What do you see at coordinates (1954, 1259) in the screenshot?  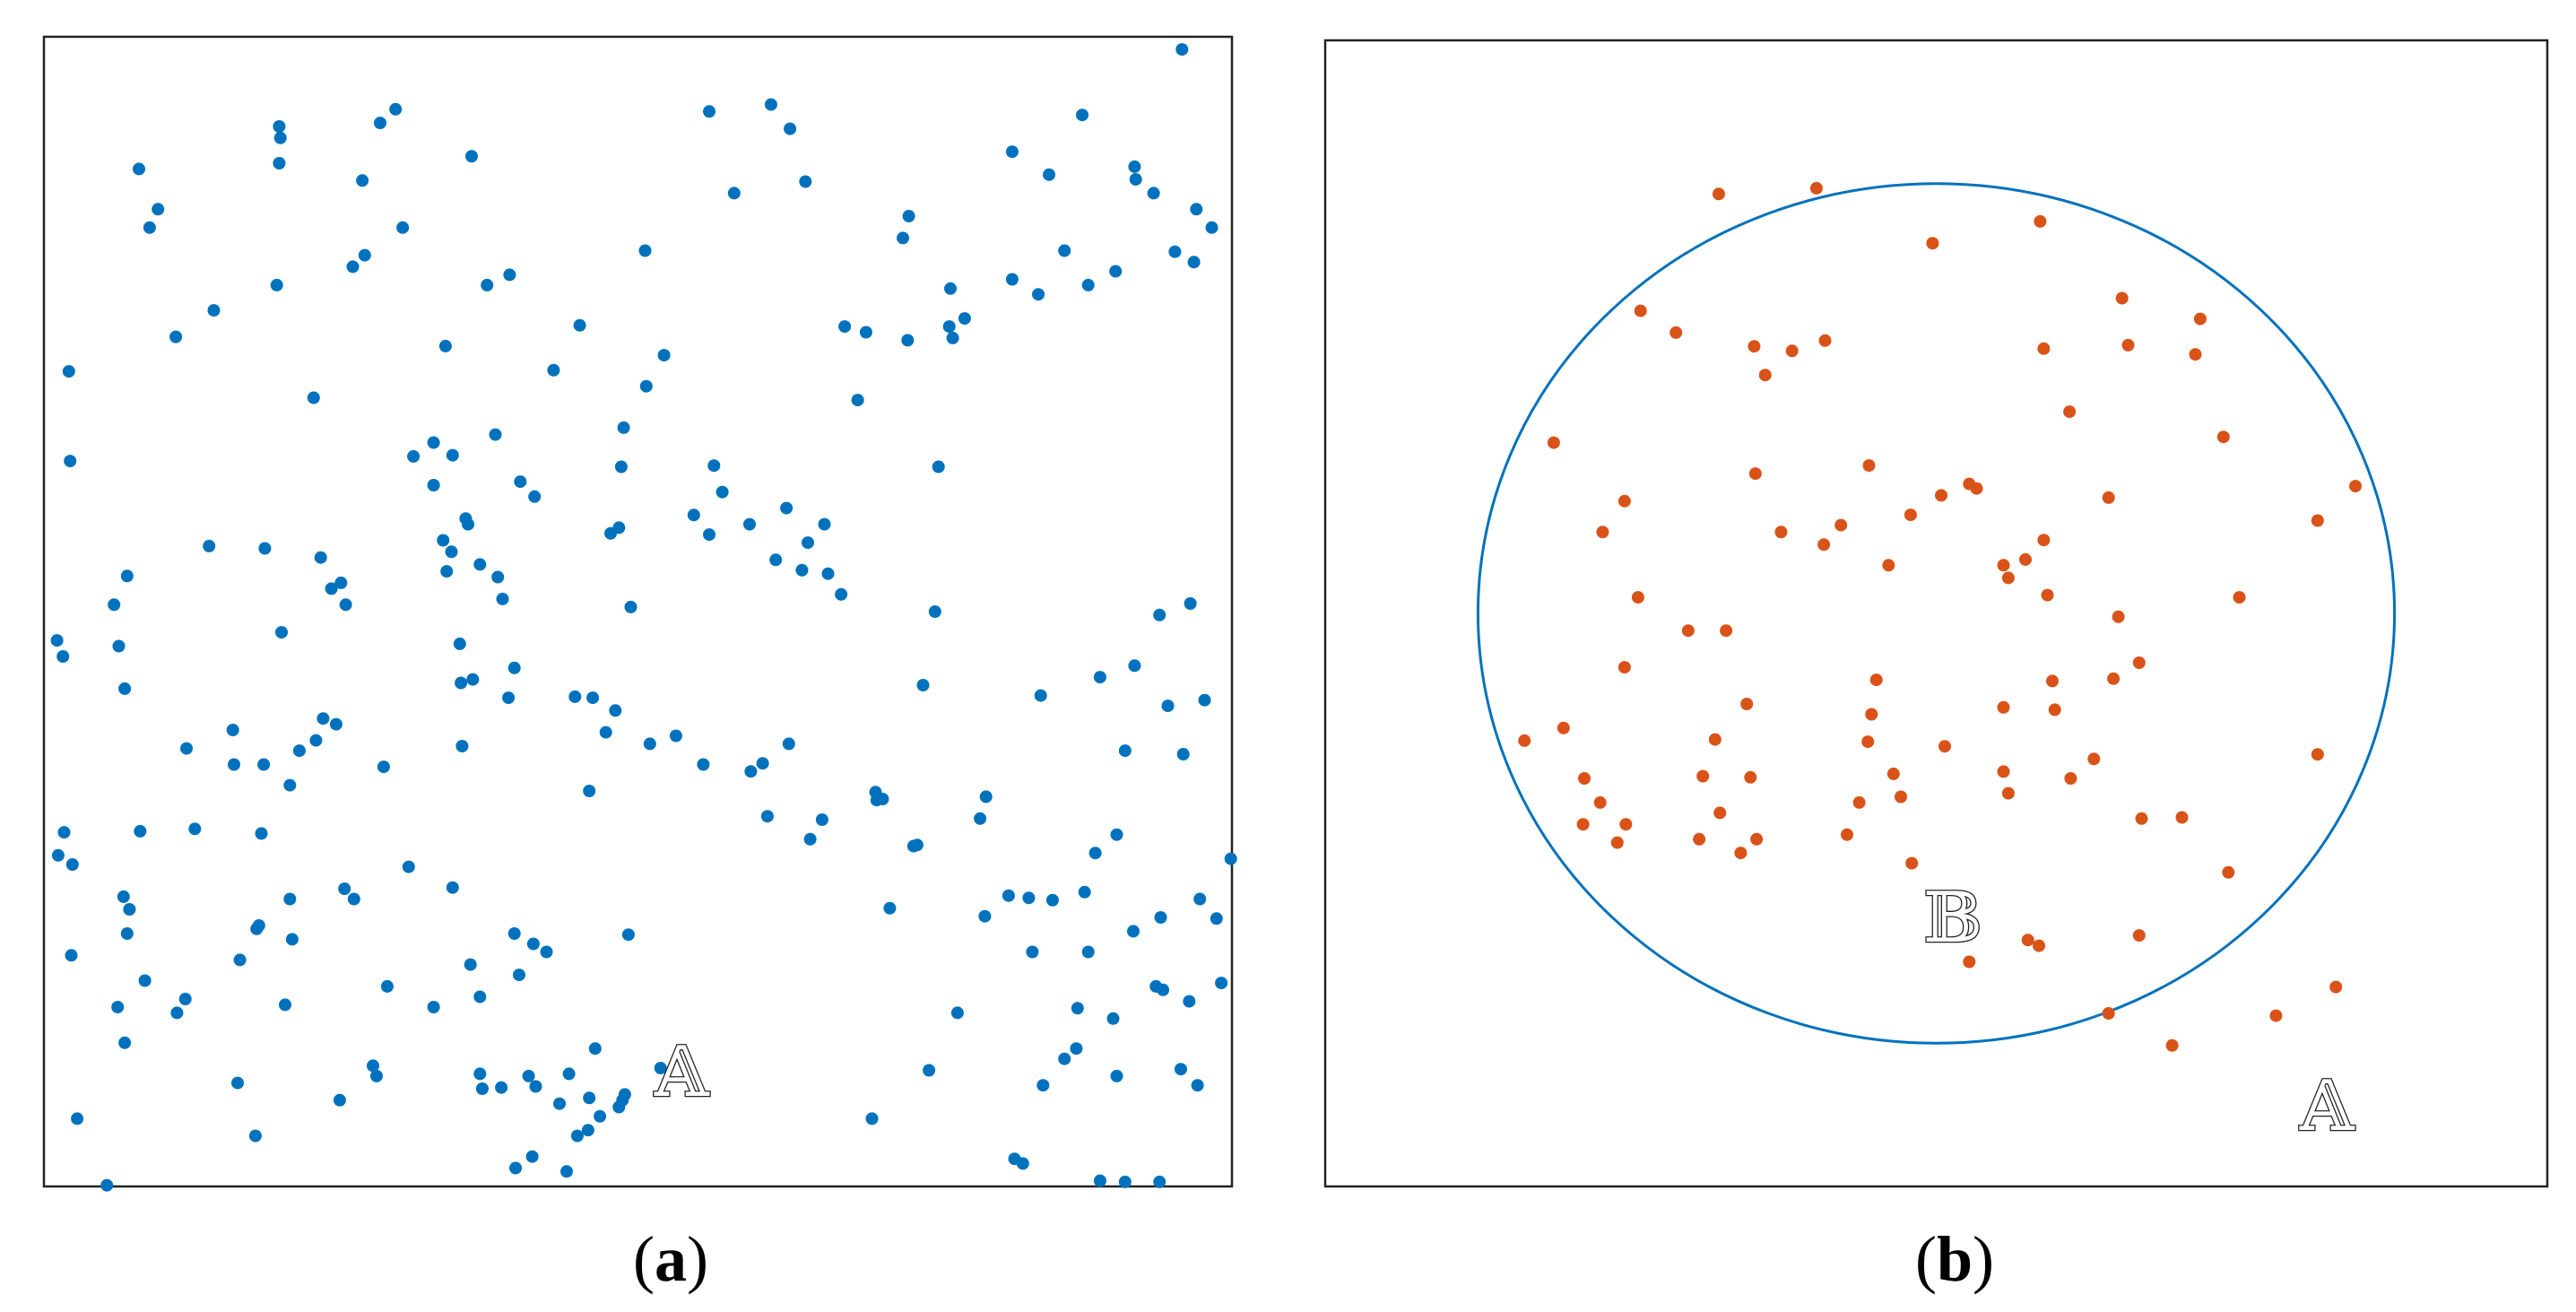 I see `panel-b-caption: (b)` at bounding box center [1954, 1259].